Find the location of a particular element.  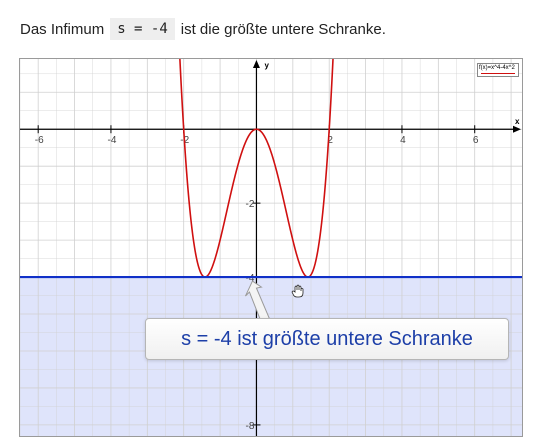

y-axis-arrow is located at coordinates (256, 64).